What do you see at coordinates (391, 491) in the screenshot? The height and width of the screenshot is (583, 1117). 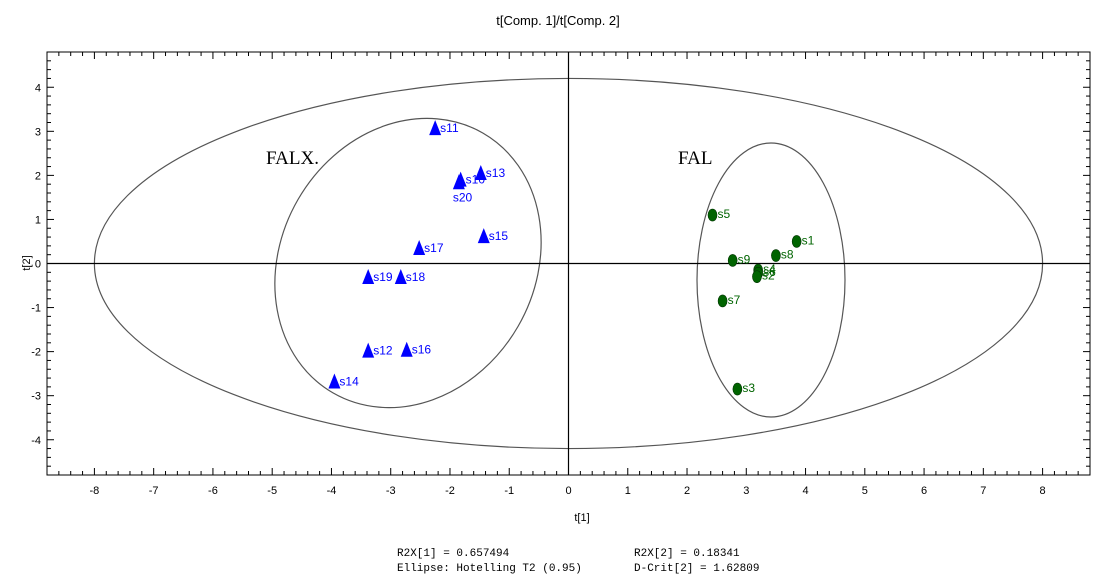 I see `x-tick-label: -3` at bounding box center [391, 491].